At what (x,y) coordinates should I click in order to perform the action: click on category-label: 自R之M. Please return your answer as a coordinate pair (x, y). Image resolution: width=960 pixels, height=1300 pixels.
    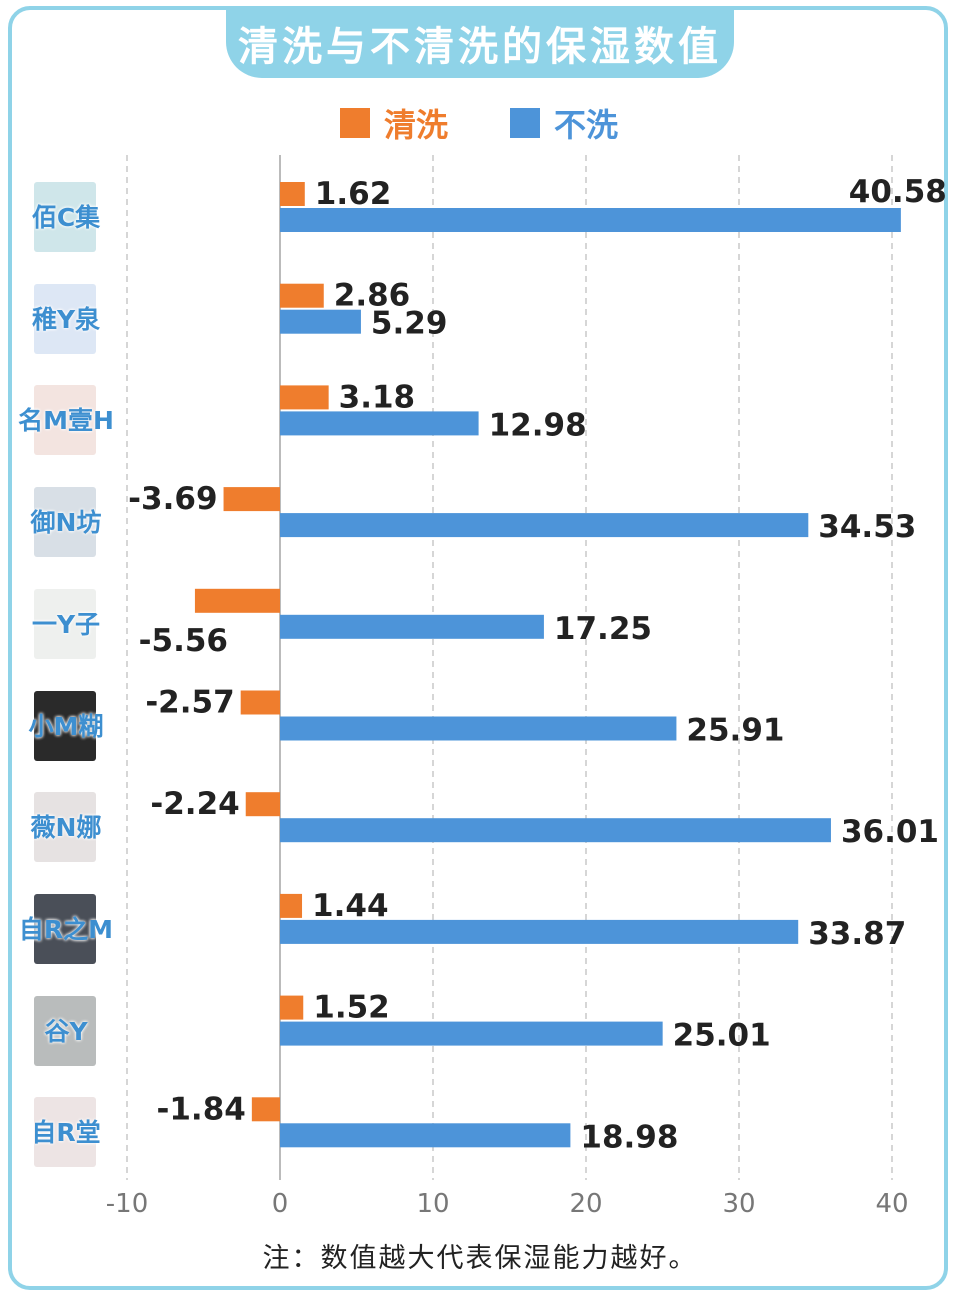
    Looking at the image, I should click on (66, 929).